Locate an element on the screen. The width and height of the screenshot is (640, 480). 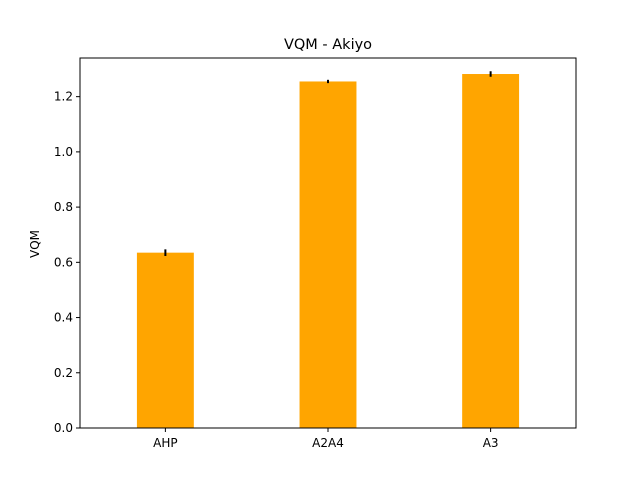
y-tick-label: 0.2 is located at coordinates (63, 373).